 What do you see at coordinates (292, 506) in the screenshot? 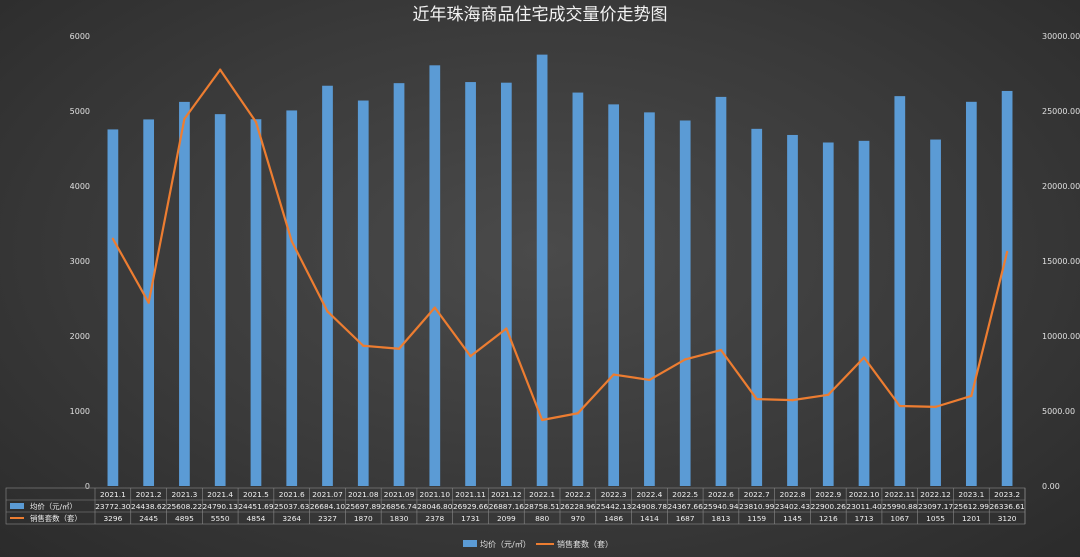
I see `table-price-cell: 25037.63` at bounding box center [292, 506].